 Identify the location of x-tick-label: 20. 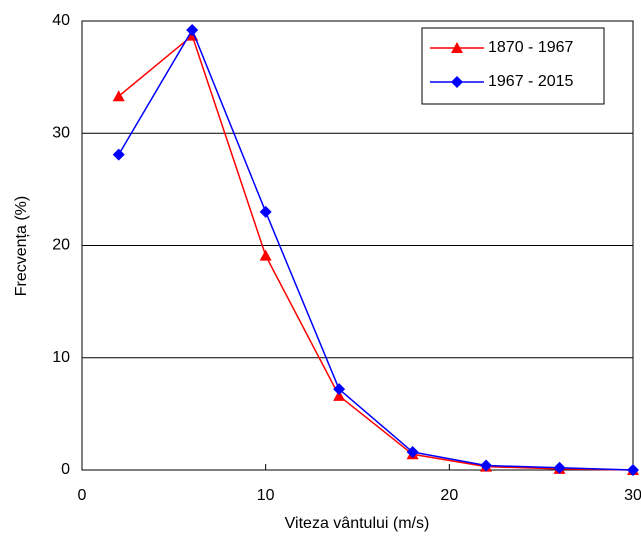
(449, 495).